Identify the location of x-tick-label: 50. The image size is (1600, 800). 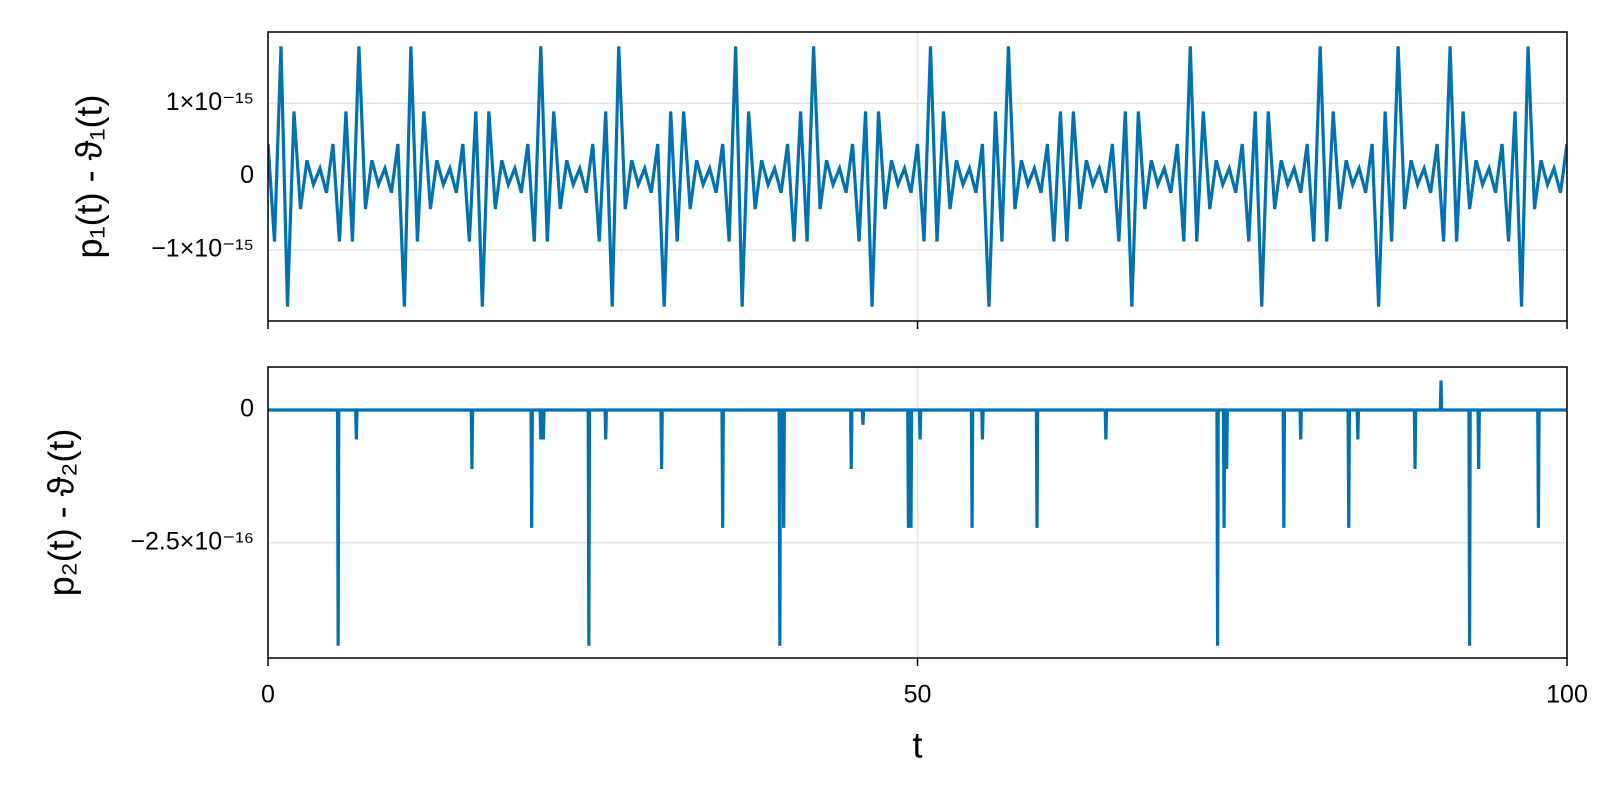
(918, 695).